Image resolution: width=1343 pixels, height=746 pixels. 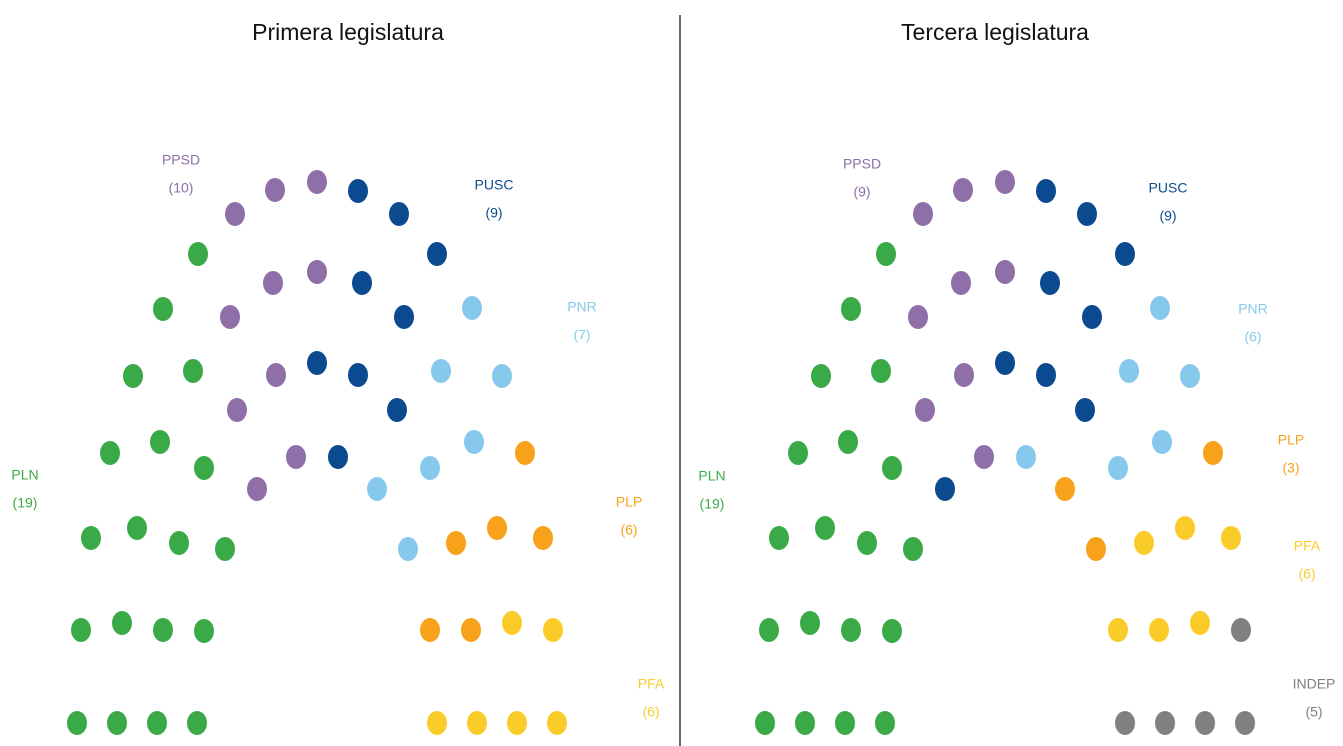 I want to click on party-name: PFA, so click(x=1307, y=546).